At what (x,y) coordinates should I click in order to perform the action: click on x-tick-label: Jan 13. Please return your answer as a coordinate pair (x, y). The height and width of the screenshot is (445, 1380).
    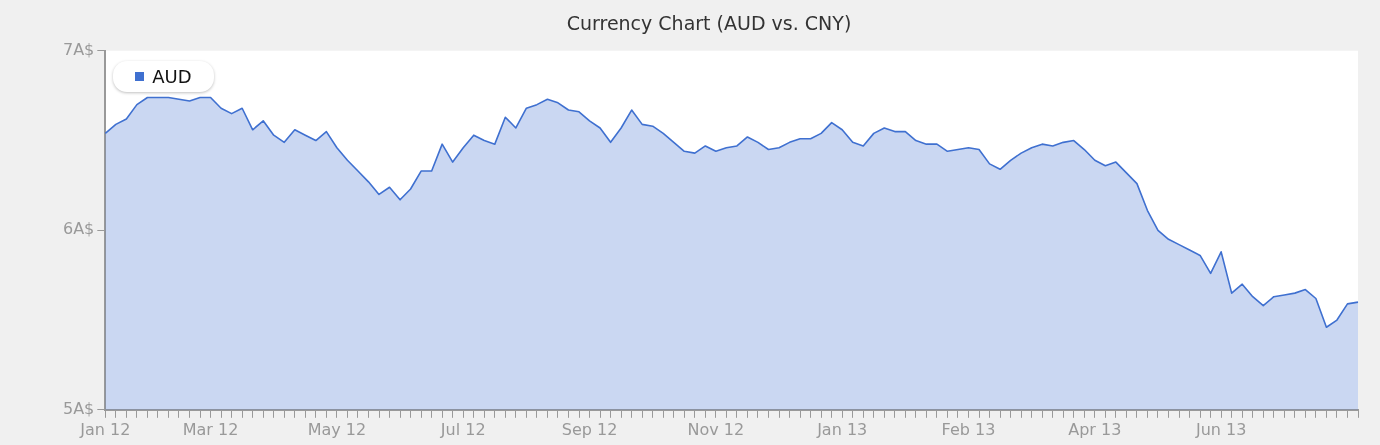
    Looking at the image, I should click on (842, 429).